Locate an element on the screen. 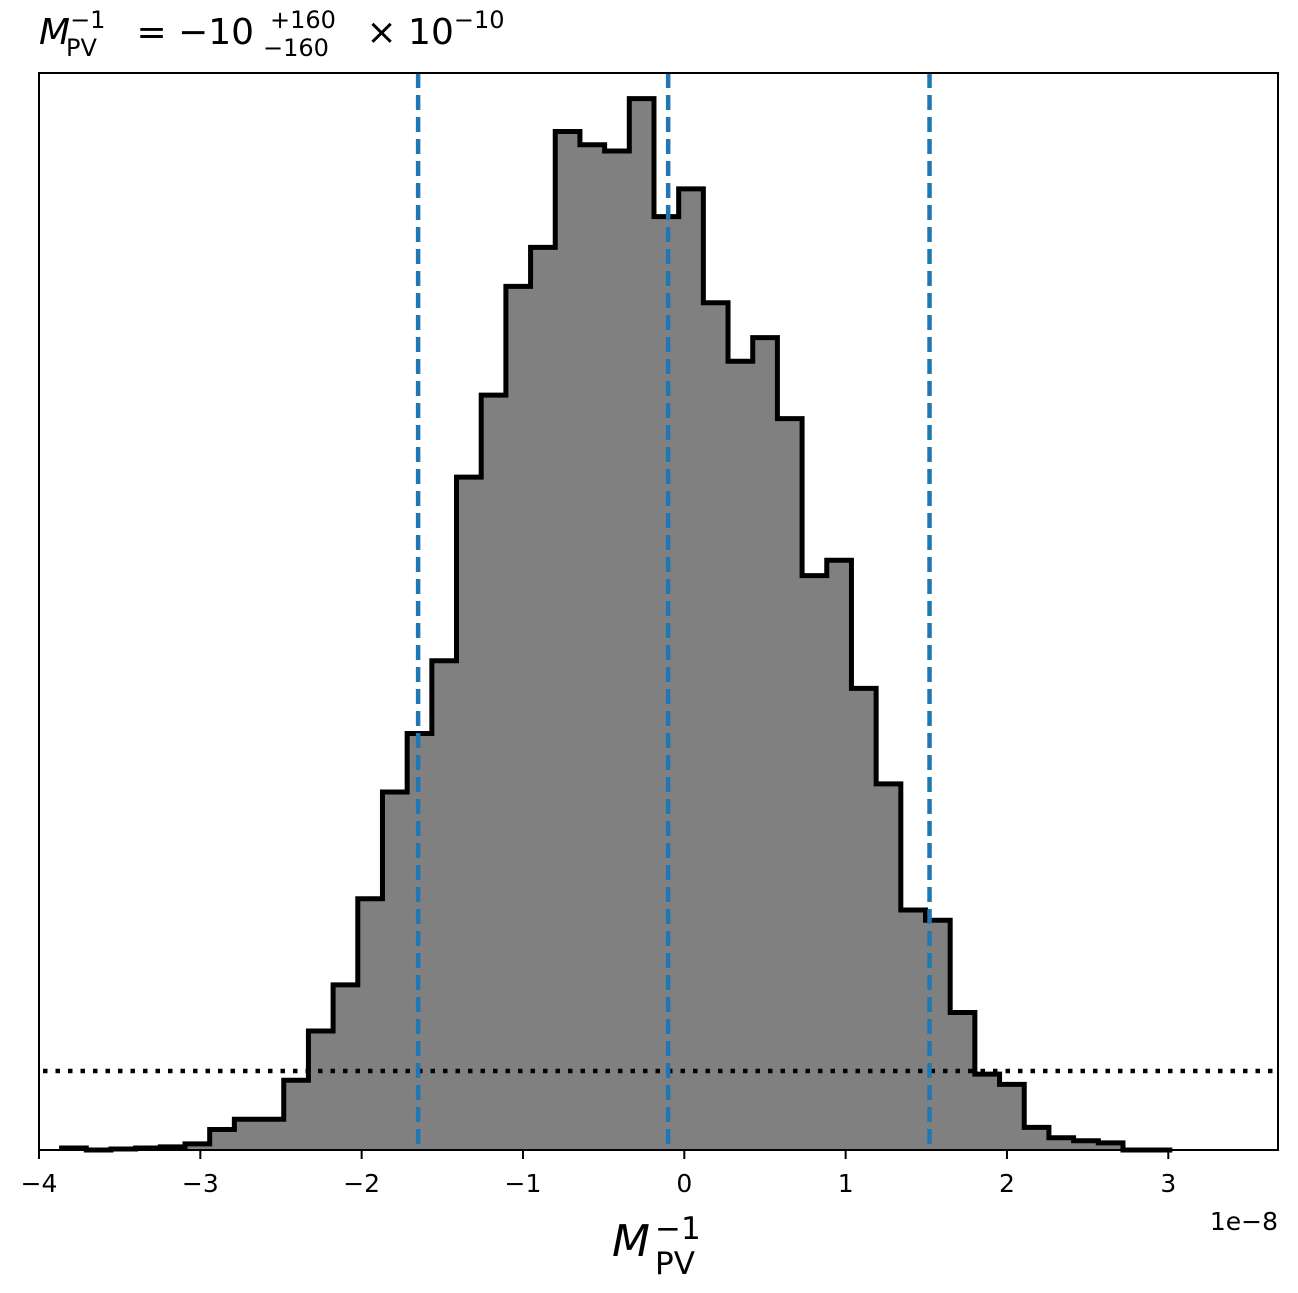 This screenshot has height=1293, width=1298. x-tick-label: 3 is located at coordinates (1168, 1183).